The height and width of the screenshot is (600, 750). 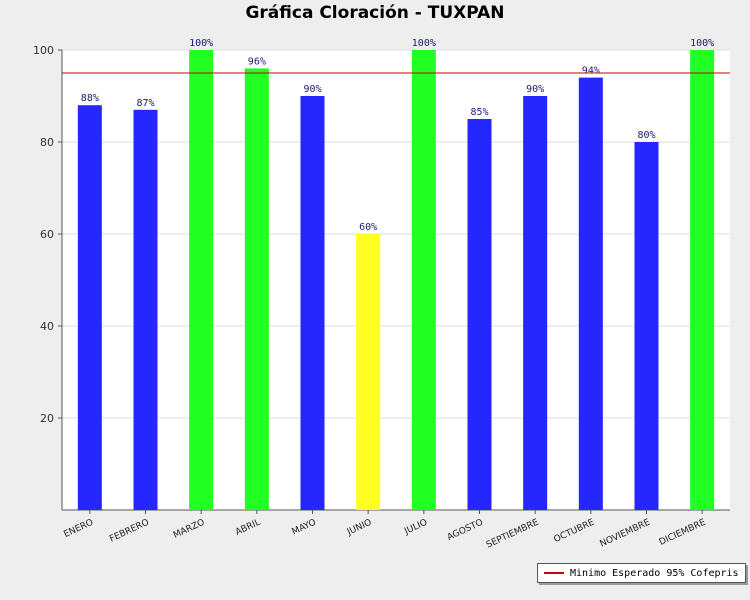 What do you see at coordinates (375, 13) in the screenshot?
I see `chart-title: Gráfica Cloración - TUXPAN` at bounding box center [375, 13].